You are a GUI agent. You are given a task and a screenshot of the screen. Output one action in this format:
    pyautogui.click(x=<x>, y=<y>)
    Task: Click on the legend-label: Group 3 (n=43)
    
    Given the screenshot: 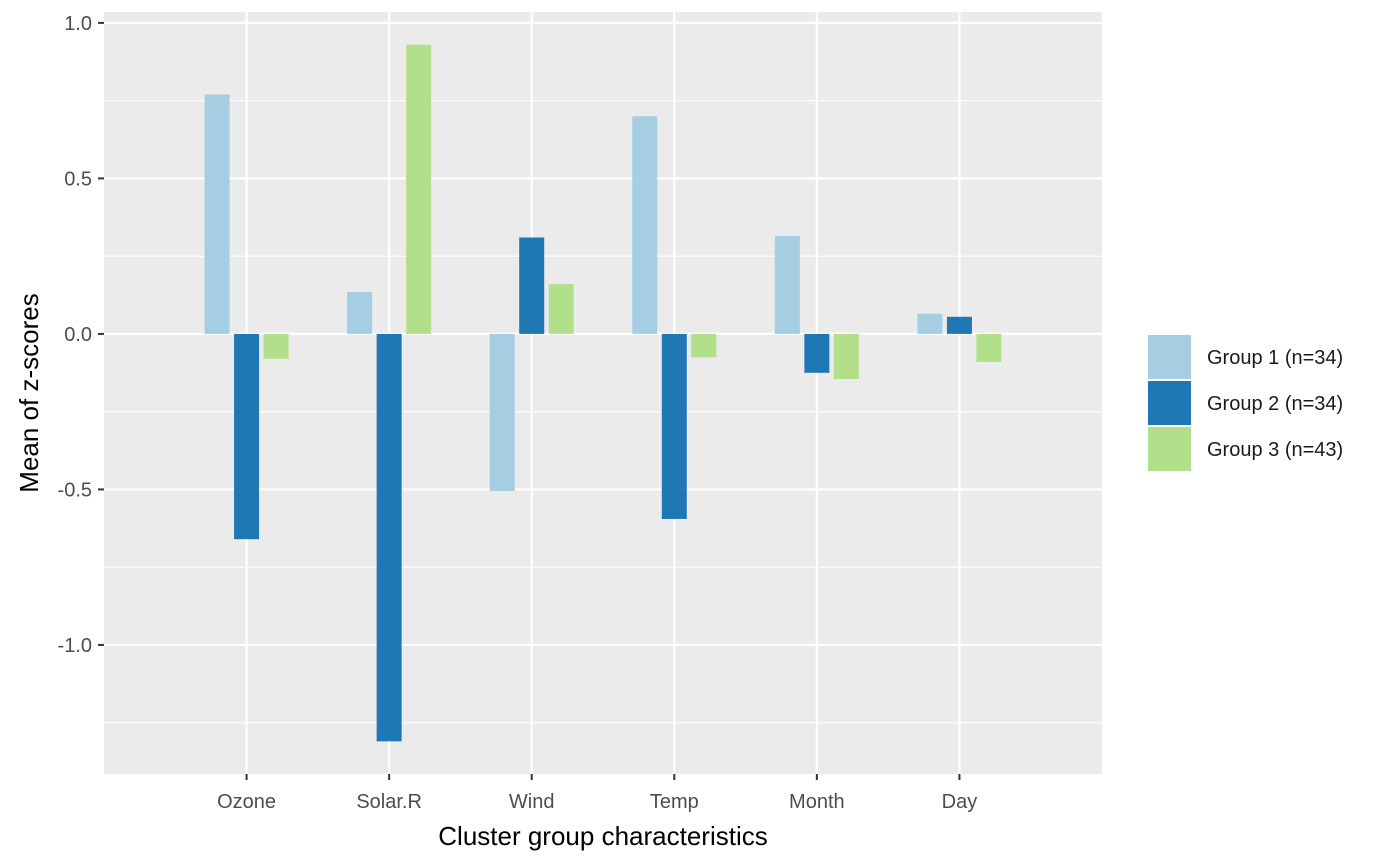 What is the action you would take?
    pyautogui.click(x=1275, y=450)
    